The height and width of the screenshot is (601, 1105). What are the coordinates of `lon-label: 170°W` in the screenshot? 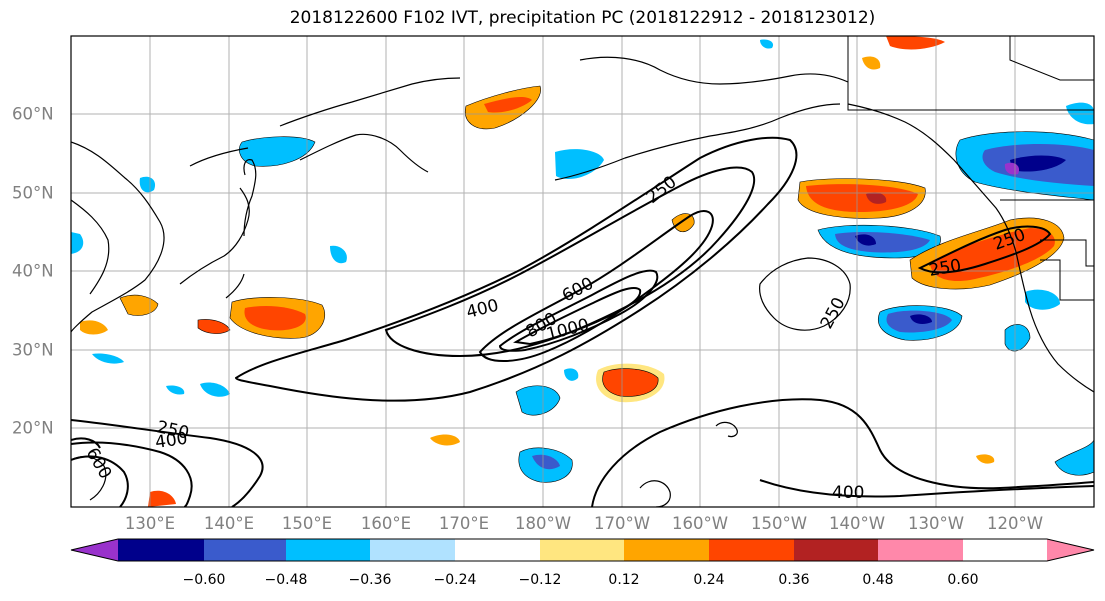 It's located at (622, 523).